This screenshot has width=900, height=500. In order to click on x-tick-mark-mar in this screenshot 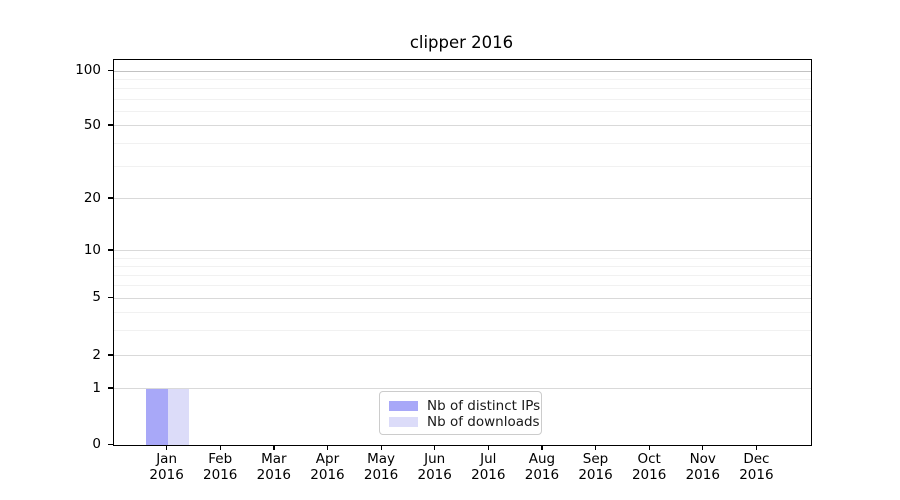, I will do `click(274, 447)`.